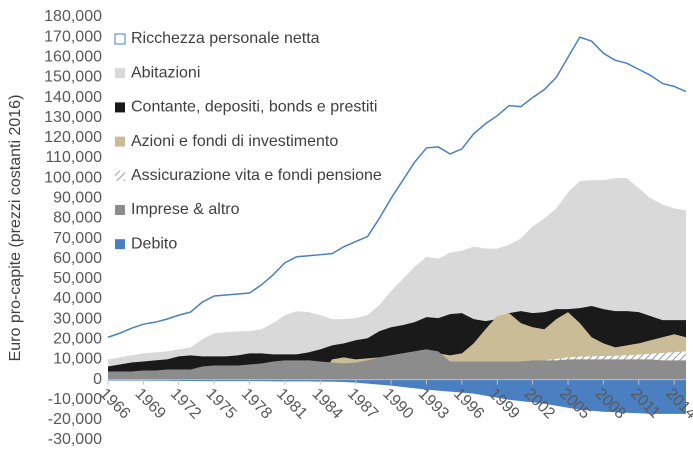 The height and width of the screenshot is (450, 693). What do you see at coordinates (154, 243) in the screenshot?
I see `legend-label: Debito` at bounding box center [154, 243].